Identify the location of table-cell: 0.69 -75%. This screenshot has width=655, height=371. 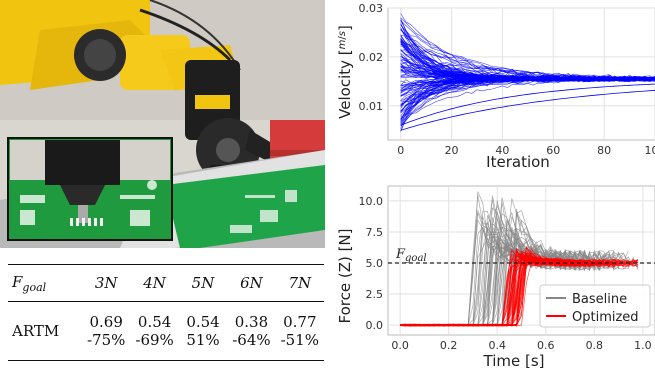
(106, 331).